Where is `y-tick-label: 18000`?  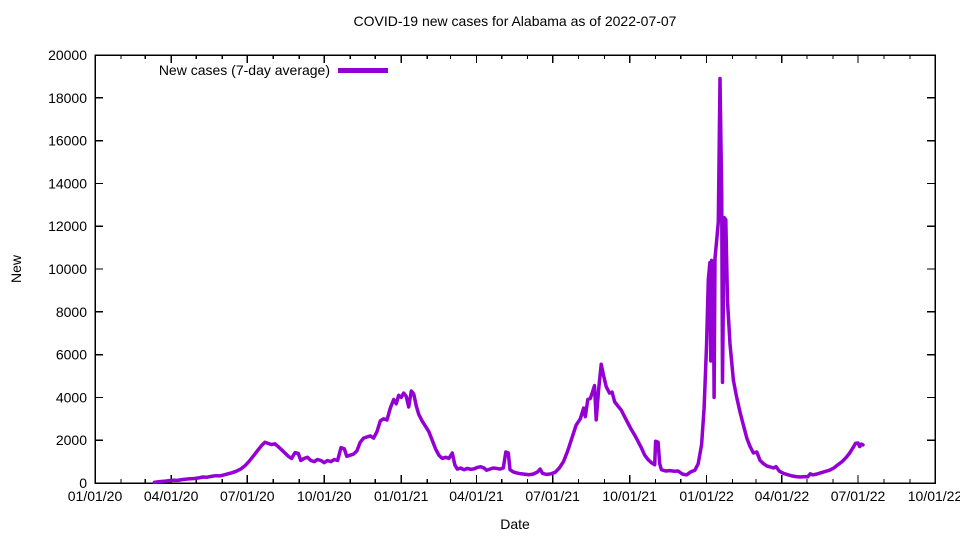
y-tick-label: 18000 is located at coordinates (67, 98).